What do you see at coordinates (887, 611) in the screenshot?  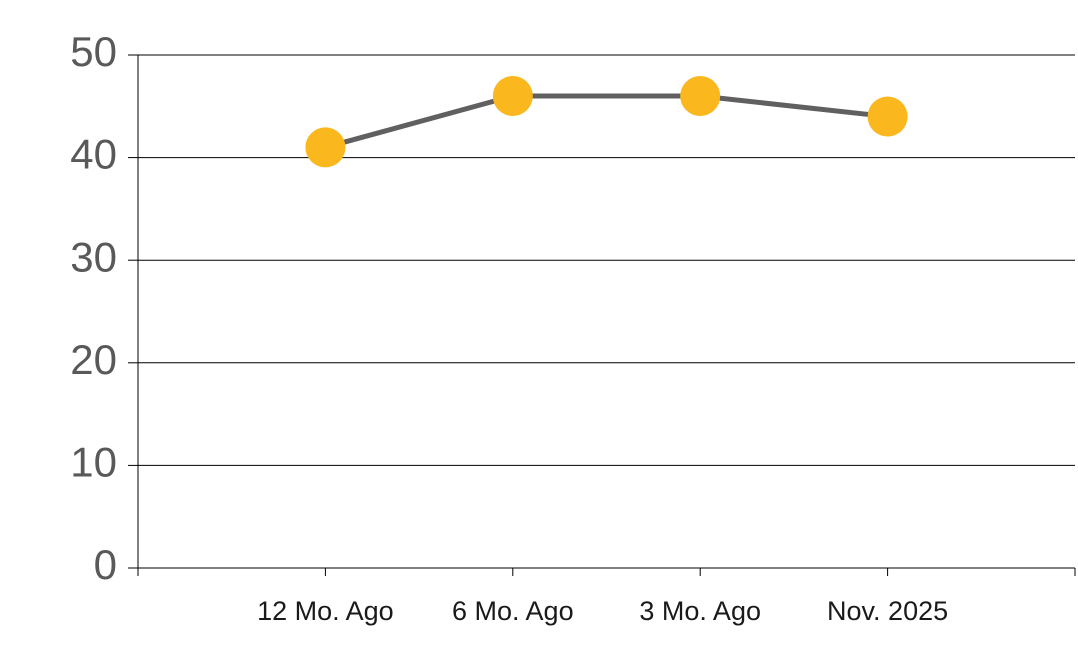 I see `x-tick-label: Nov. 2025` at bounding box center [887, 611].